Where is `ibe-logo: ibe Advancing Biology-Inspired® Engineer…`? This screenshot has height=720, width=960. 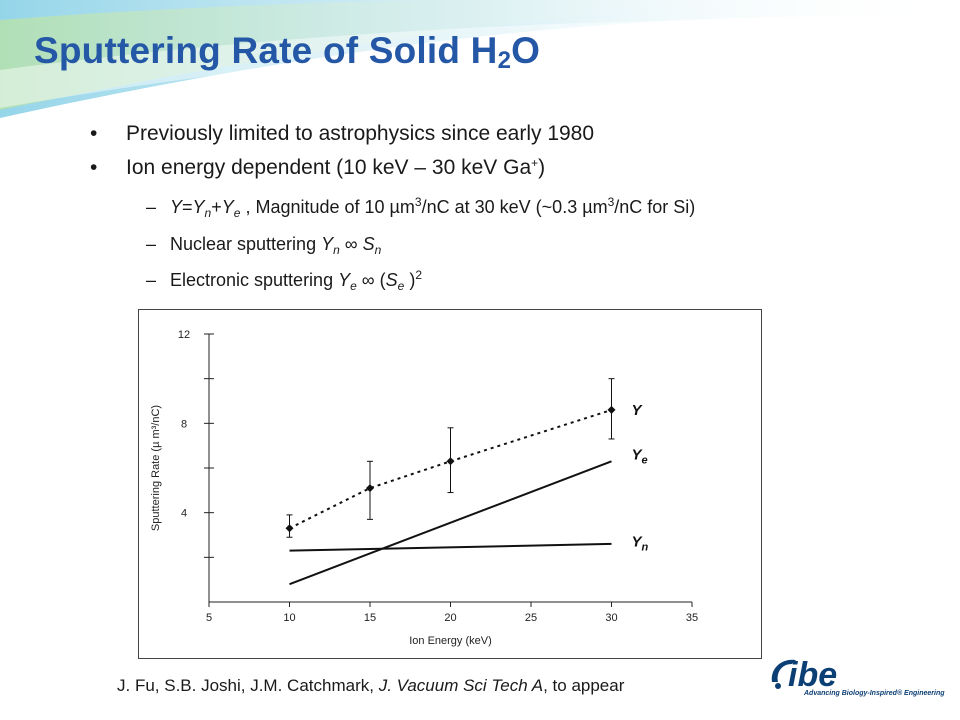 ibe-logo: ibe Advancing Biology-Inspired® Engineer… is located at coordinates (859, 680).